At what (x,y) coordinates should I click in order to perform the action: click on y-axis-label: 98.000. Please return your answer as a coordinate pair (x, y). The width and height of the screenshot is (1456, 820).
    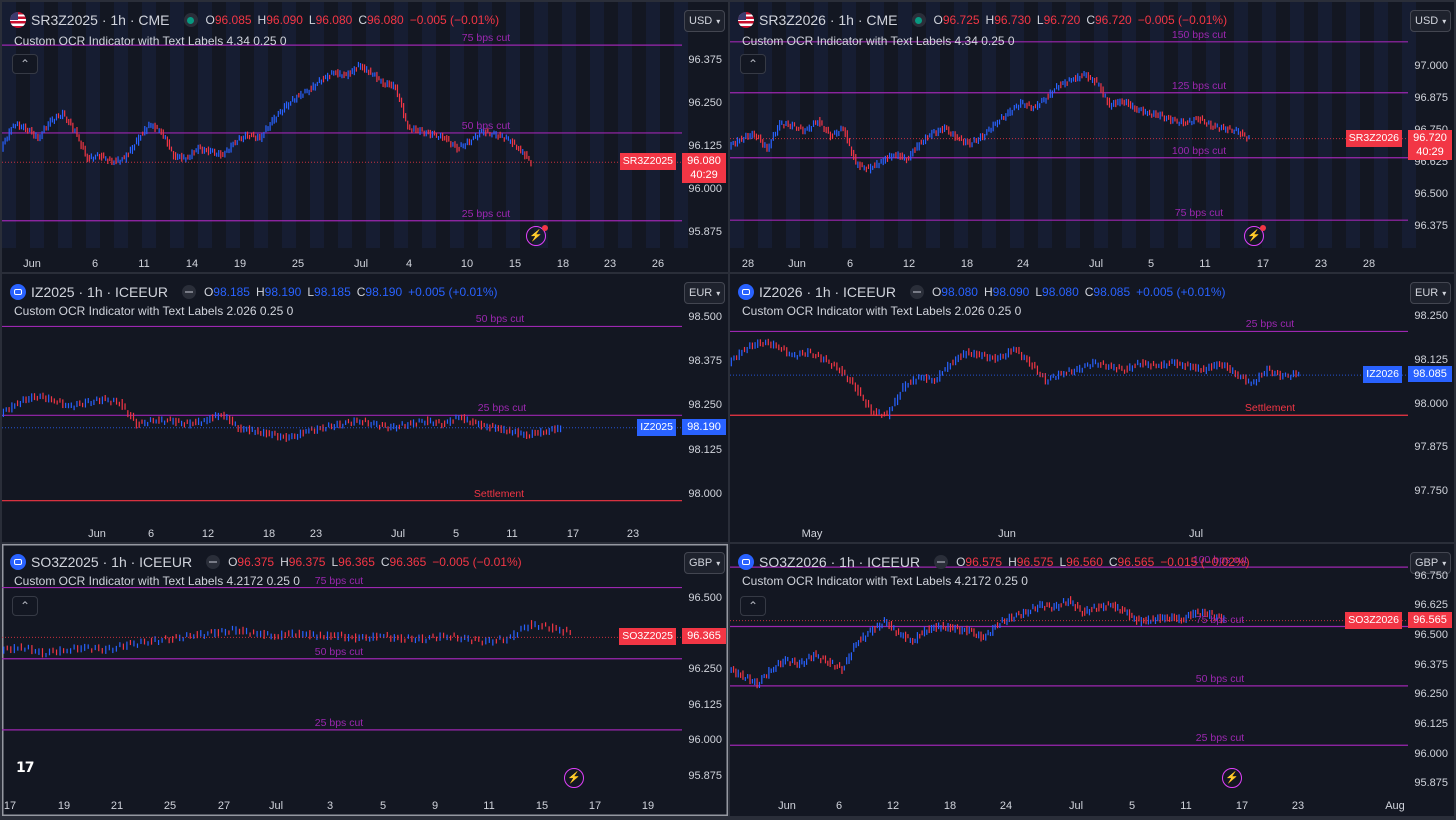
    Looking at the image, I should click on (705, 494).